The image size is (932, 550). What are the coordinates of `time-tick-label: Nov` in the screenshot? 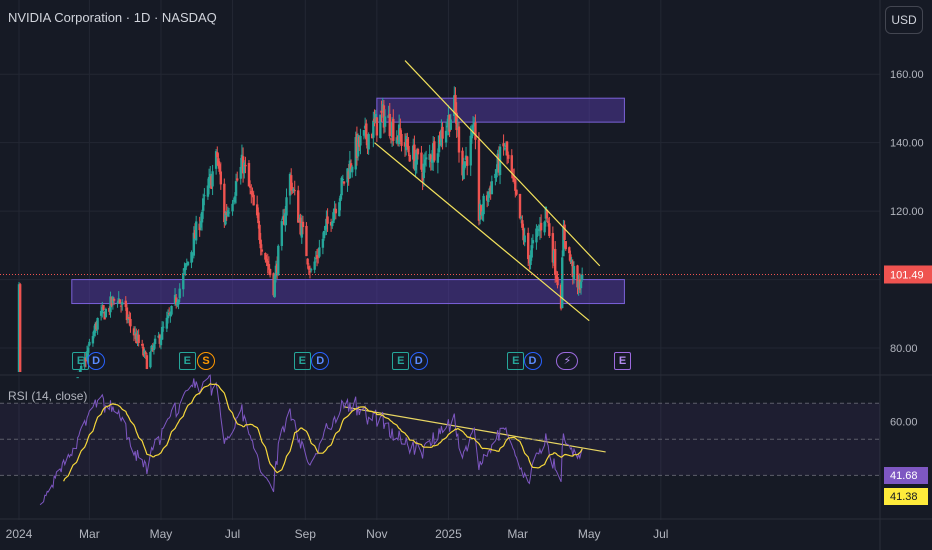 It's located at (376, 534).